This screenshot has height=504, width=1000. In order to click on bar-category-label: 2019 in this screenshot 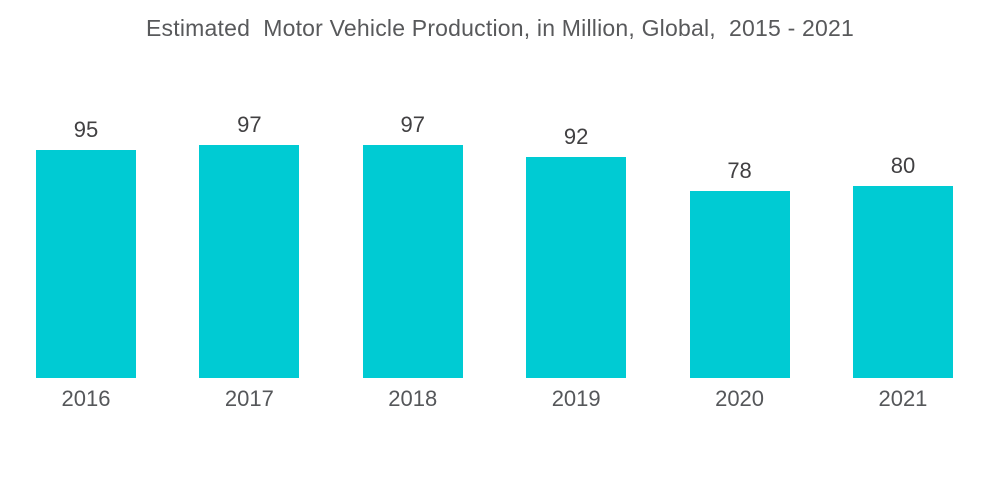, I will do `click(576, 398)`.